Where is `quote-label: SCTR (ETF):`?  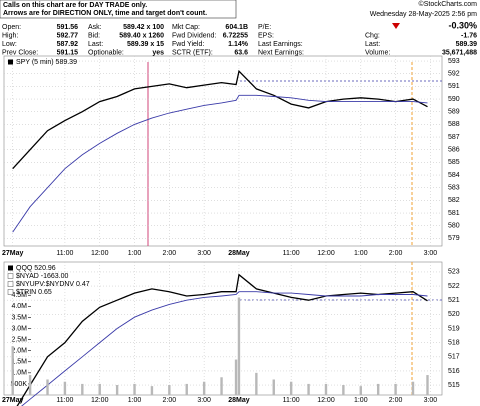
quote-label: SCTR (ETF): is located at coordinates (192, 52).